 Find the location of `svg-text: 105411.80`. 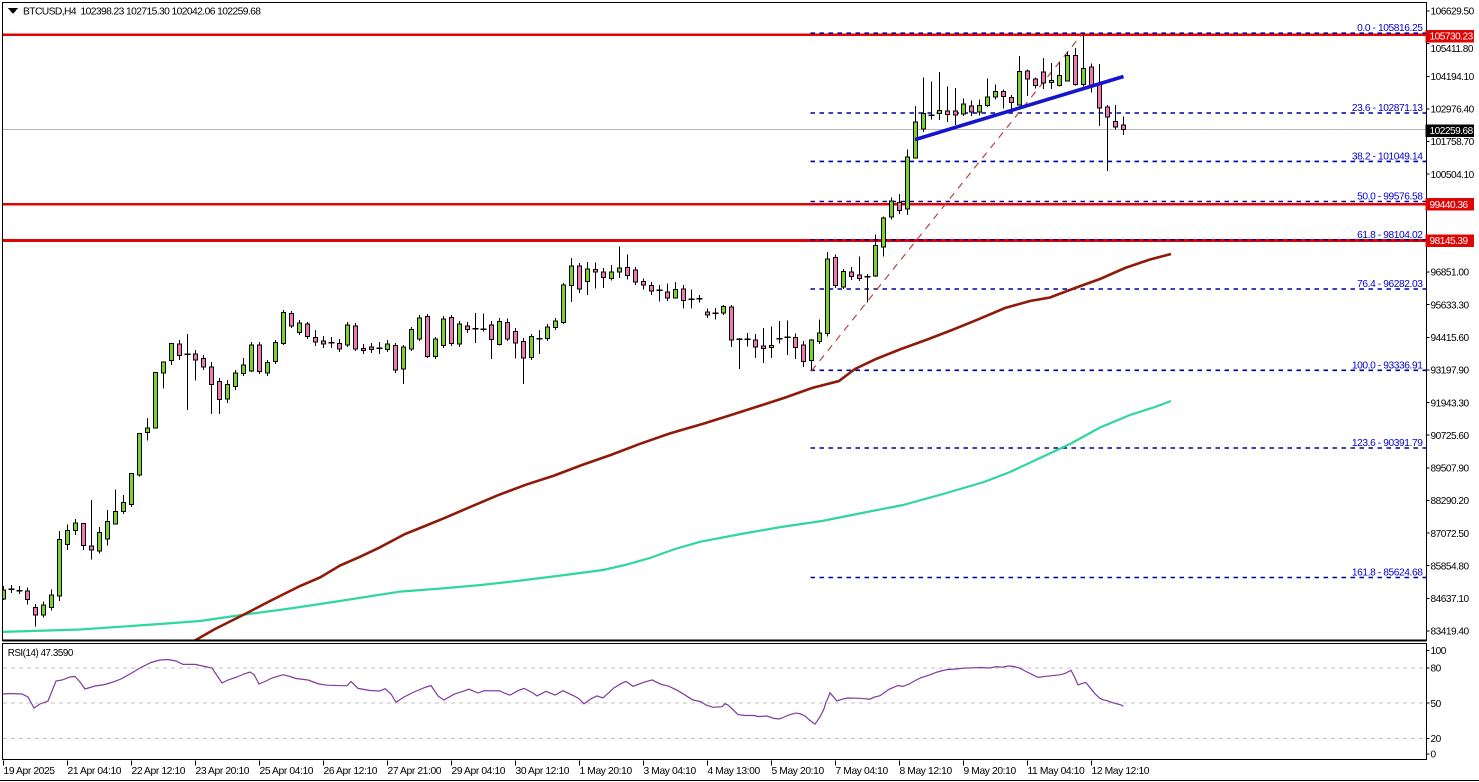

svg-text: 105411.80 is located at coordinates (1452, 49).